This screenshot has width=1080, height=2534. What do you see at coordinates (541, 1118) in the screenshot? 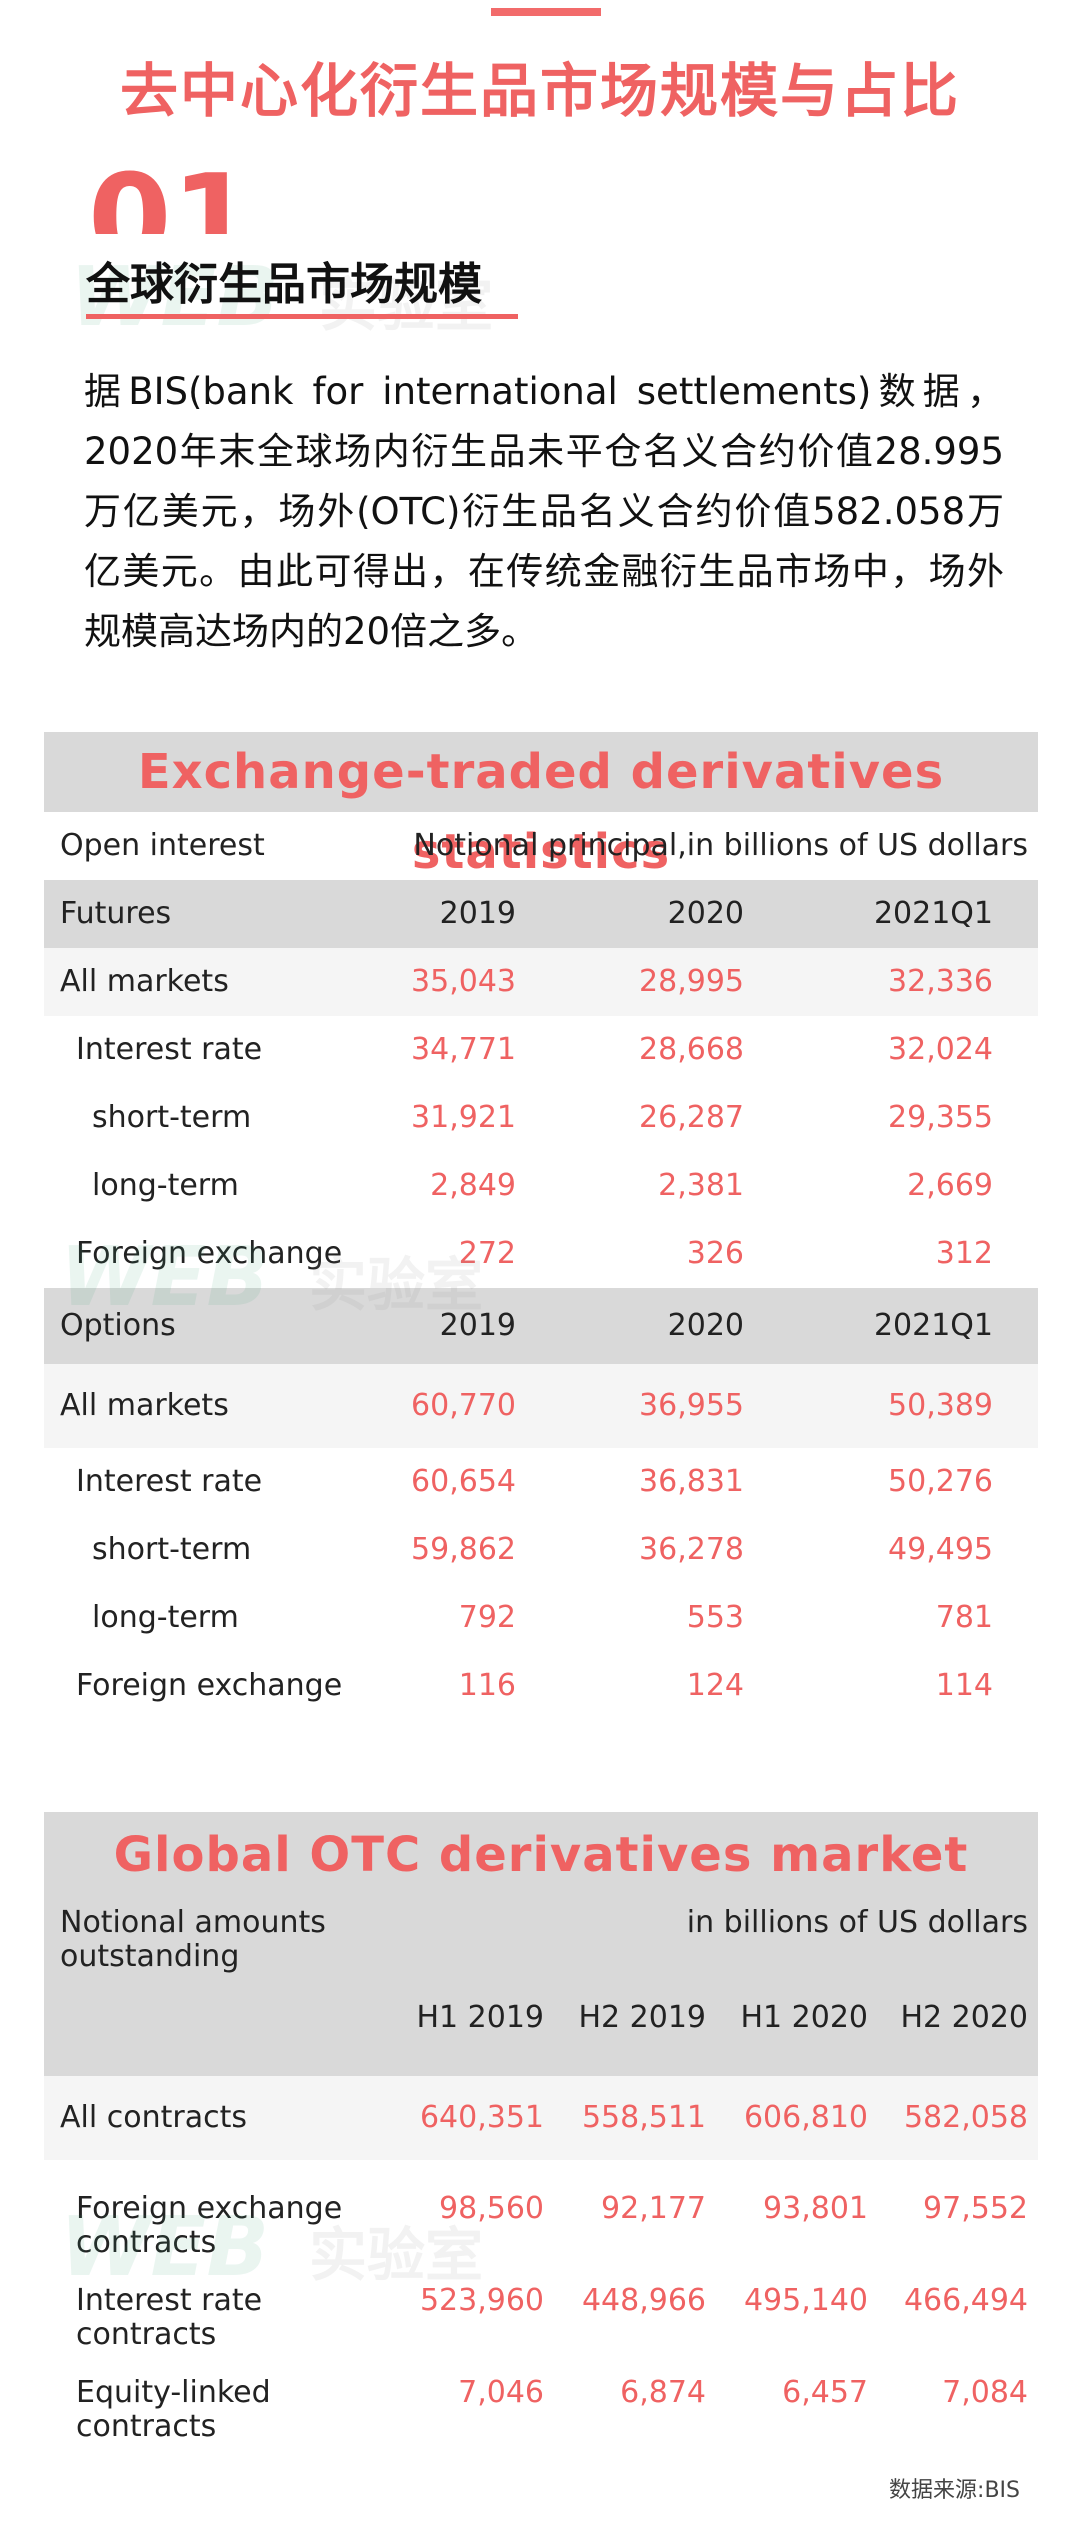
I see `table-row: short-term 31,921 26,287 29,355` at bounding box center [541, 1118].